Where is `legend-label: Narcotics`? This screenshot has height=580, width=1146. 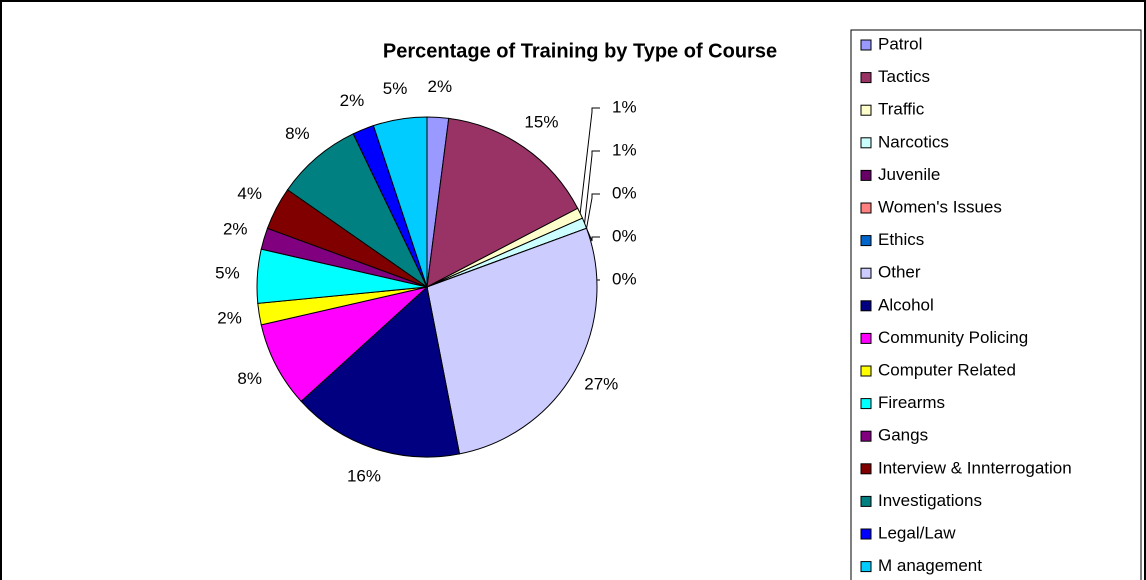 legend-label: Narcotics is located at coordinates (913, 141).